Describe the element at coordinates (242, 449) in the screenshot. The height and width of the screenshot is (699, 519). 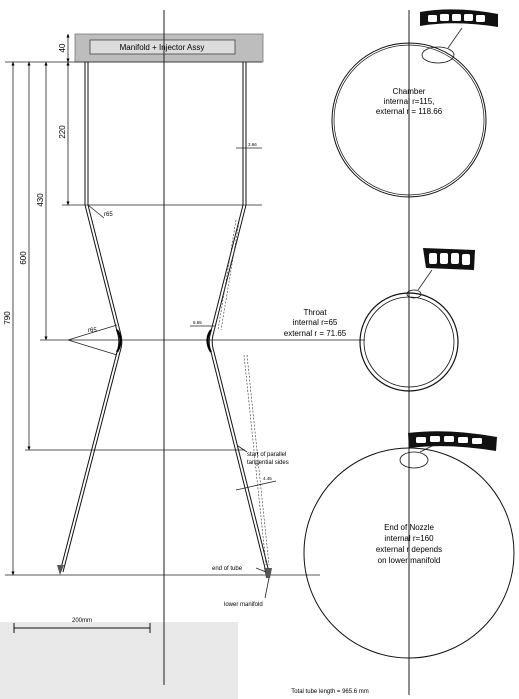
I see `parallel-note-leader` at that location.